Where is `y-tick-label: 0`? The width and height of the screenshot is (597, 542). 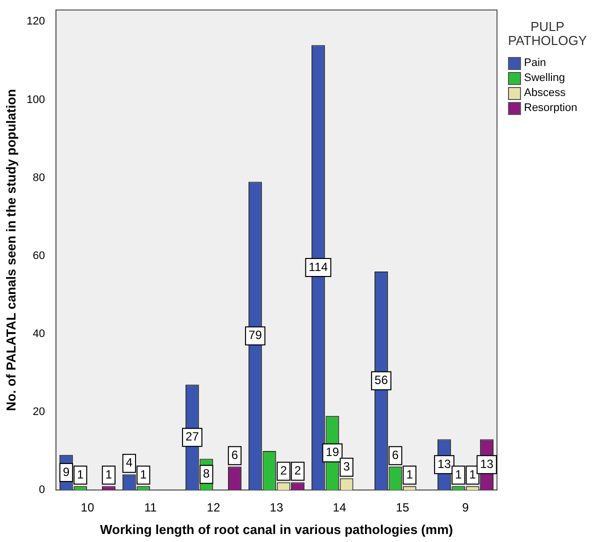 y-tick-label: 0 is located at coordinates (41, 490).